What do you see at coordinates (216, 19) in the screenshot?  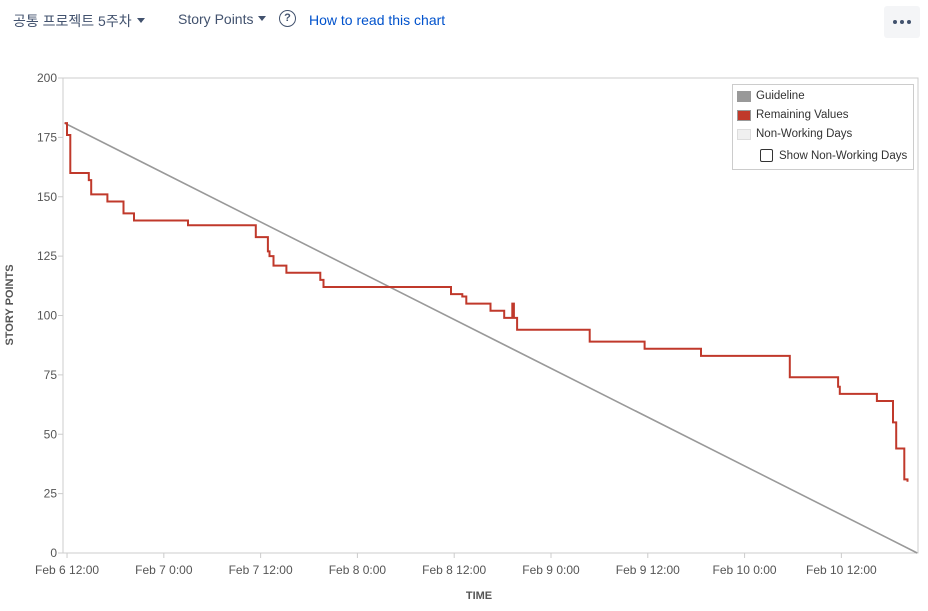 I see `estimate-select-label: Story Points` at bounding box center [216, 19].